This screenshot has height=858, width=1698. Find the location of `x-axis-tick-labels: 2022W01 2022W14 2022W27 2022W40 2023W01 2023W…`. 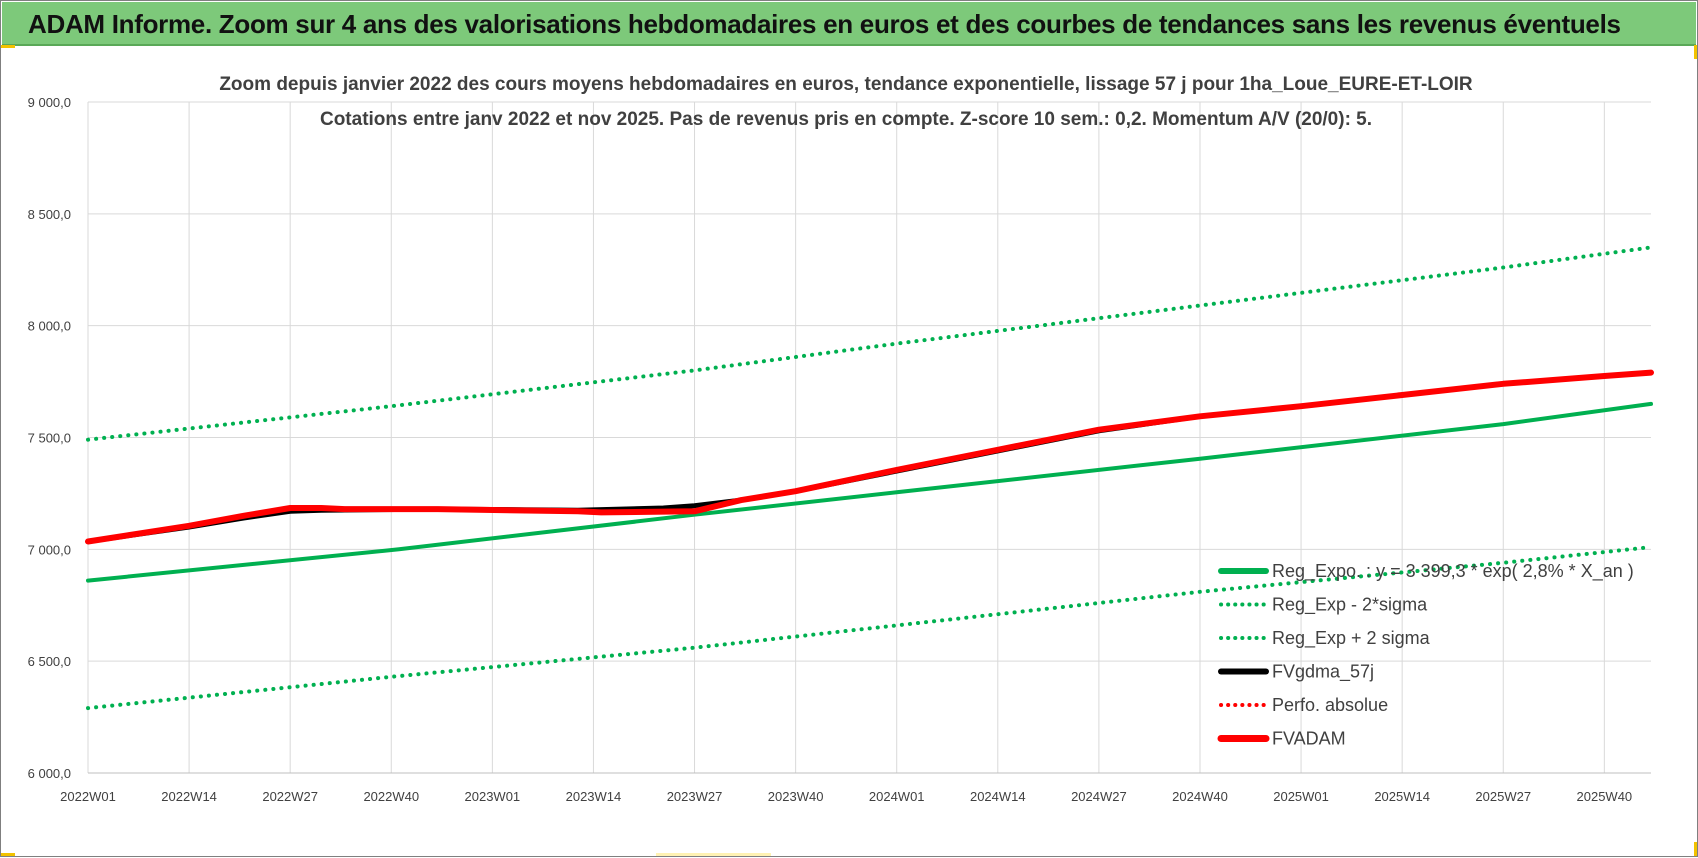

x-axis-tick-labels: 2022W01 2022W14 2022W27 2022W40 2023W01 2023W… is located at coordinates (846, 796).